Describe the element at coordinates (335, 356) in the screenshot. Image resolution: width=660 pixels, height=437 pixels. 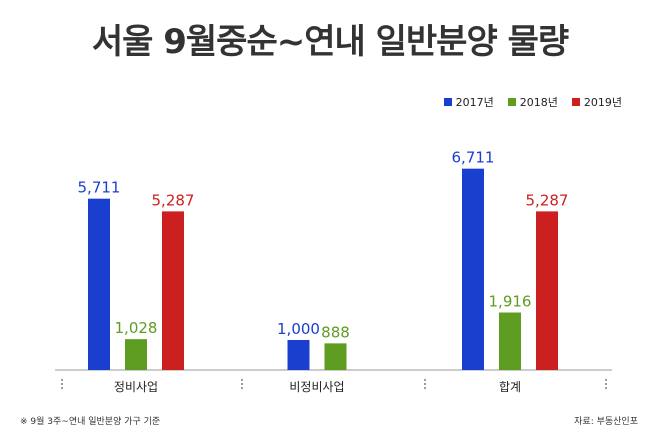
I see `bar-2018년-비정비사업` at that location.